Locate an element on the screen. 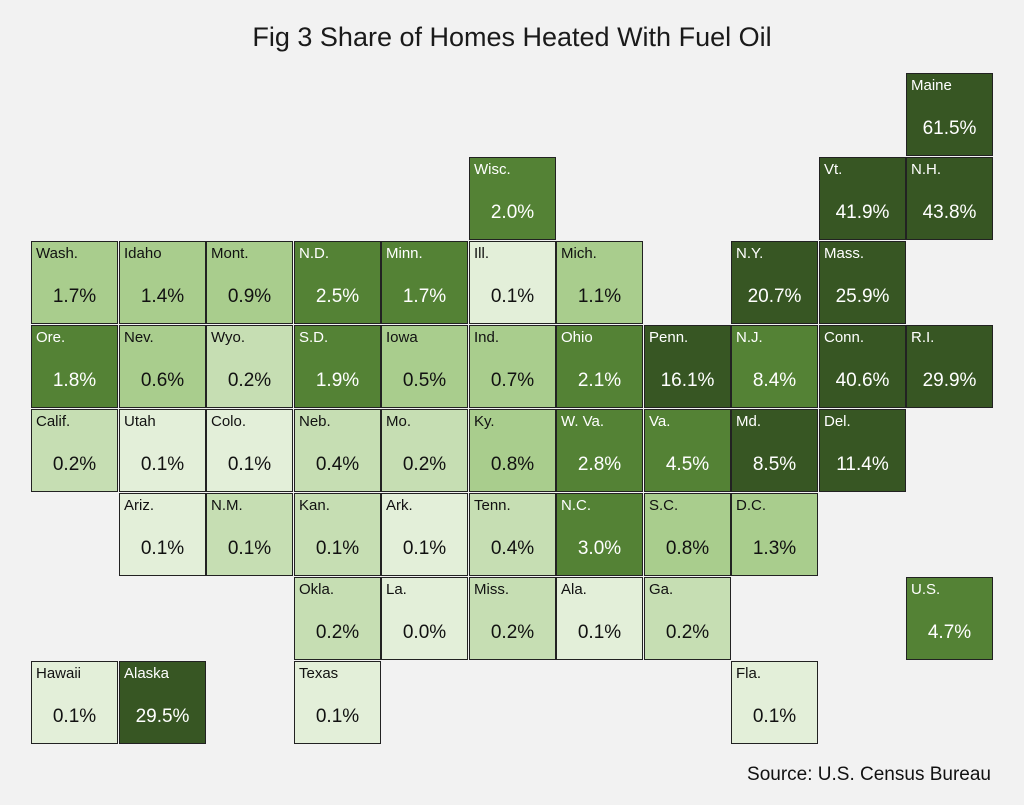  state-value: 1.8% is located at coordinates (74, 380).